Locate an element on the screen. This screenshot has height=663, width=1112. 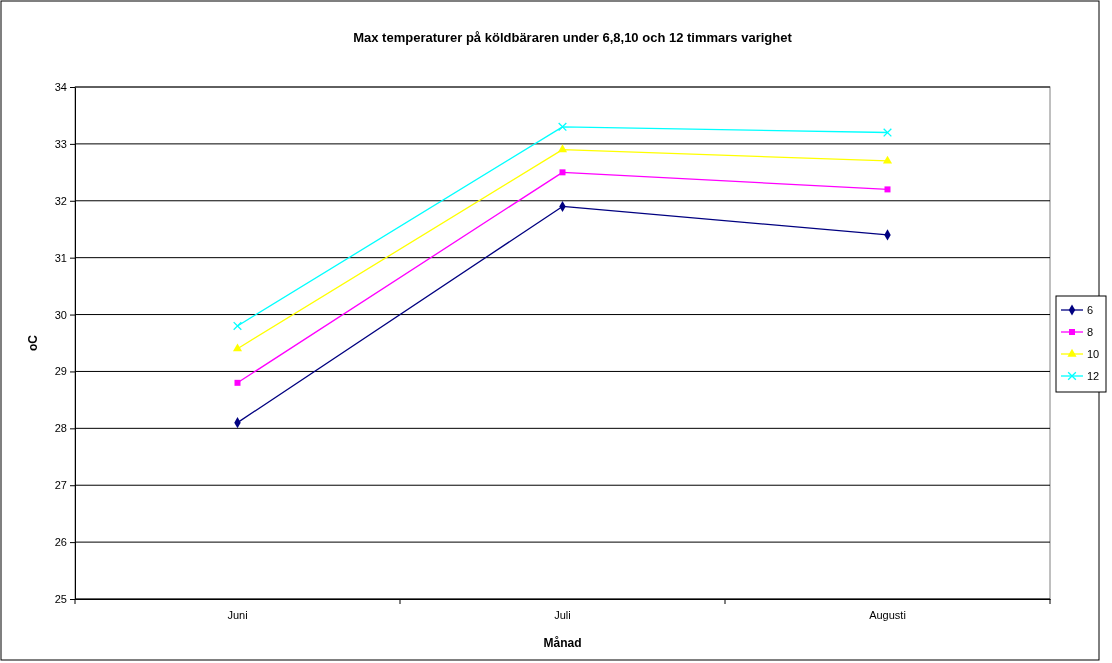
x-tick-label: Augusti is located at coordinates (887, 614).